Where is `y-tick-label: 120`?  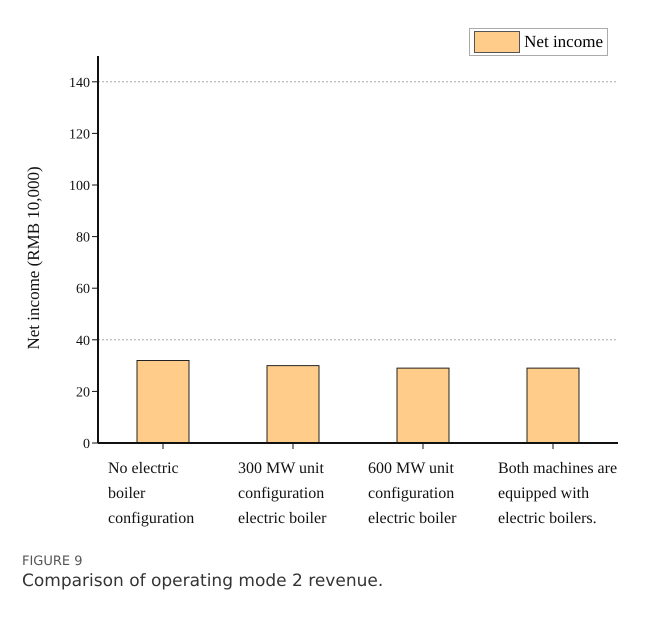 y-tick-label: 120 is located at coordinates (79, 134).